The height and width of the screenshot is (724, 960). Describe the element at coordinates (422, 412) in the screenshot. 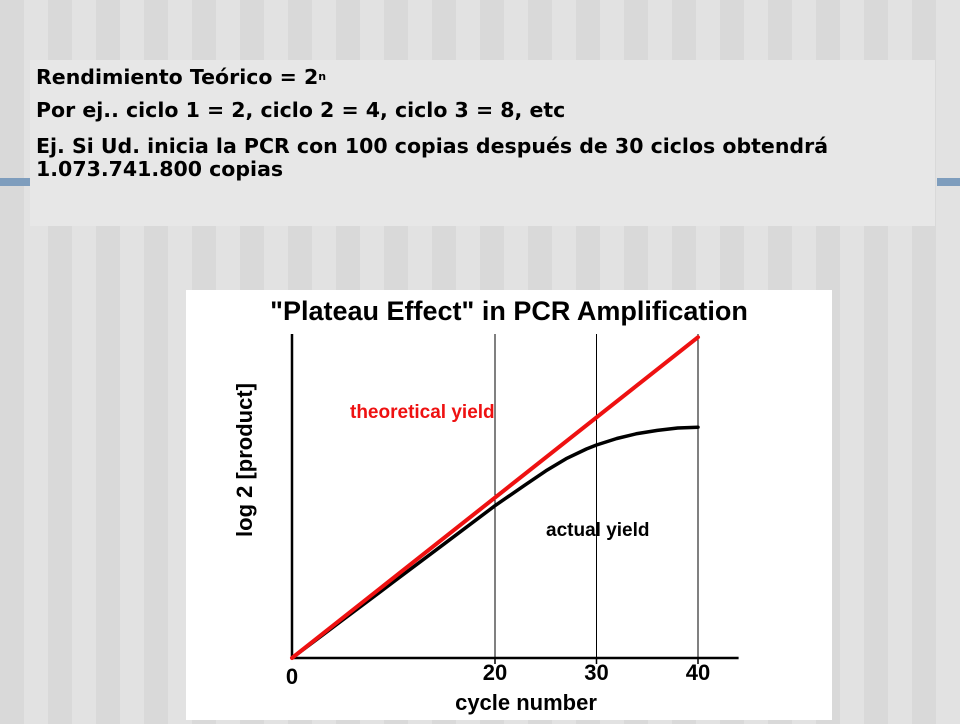

I see `theoretical-yield-label: theoretical yield` at that location.